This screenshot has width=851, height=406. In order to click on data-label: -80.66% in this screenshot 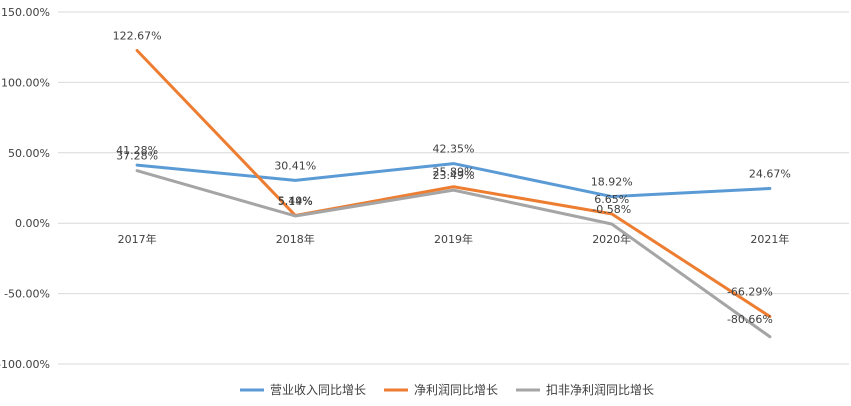, I will do `click(750, 319)`.